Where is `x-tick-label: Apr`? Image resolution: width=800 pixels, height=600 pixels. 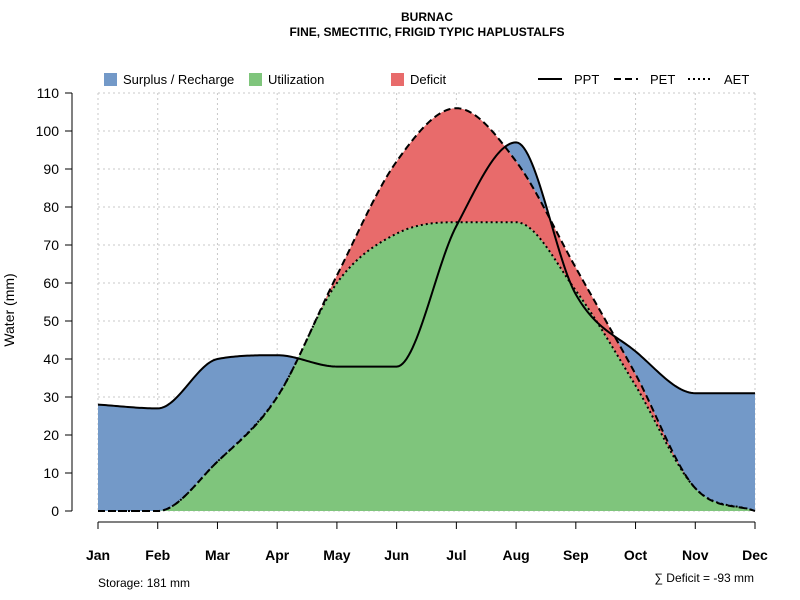 x-tick-label: Apr is located at coordinates (277, 555).